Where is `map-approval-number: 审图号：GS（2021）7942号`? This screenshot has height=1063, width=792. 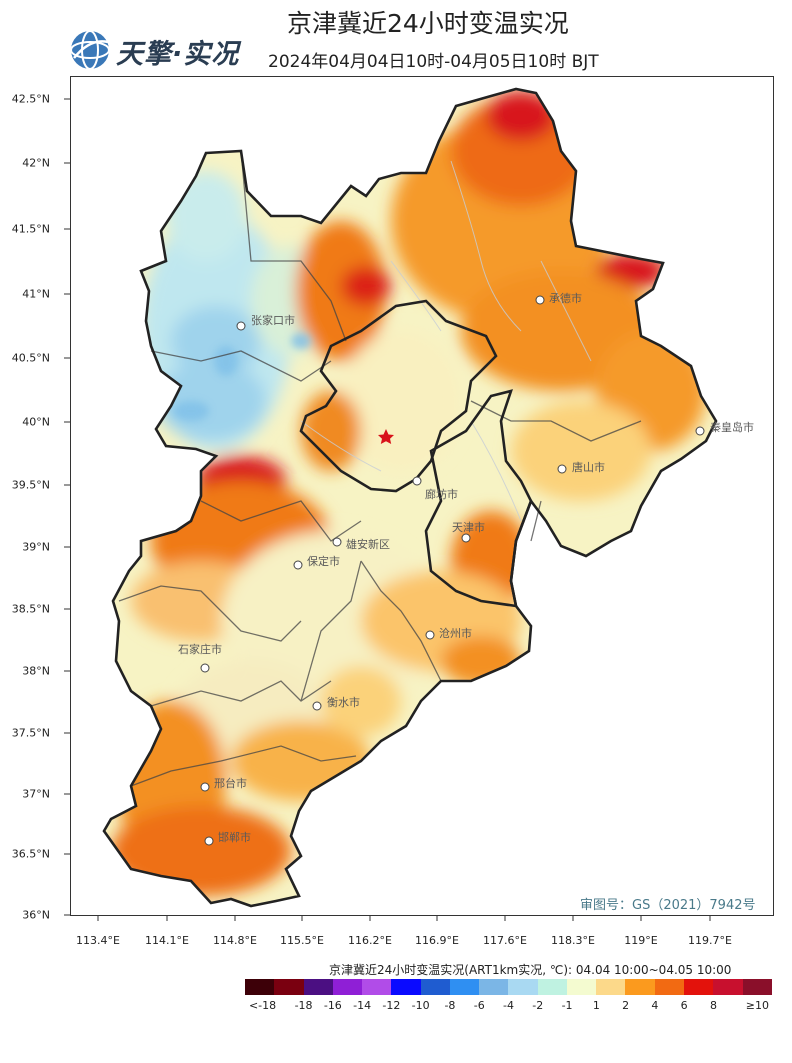 map-approval-number: 审图号：GS（2021）7942号 is located at coordinates (668, 905).